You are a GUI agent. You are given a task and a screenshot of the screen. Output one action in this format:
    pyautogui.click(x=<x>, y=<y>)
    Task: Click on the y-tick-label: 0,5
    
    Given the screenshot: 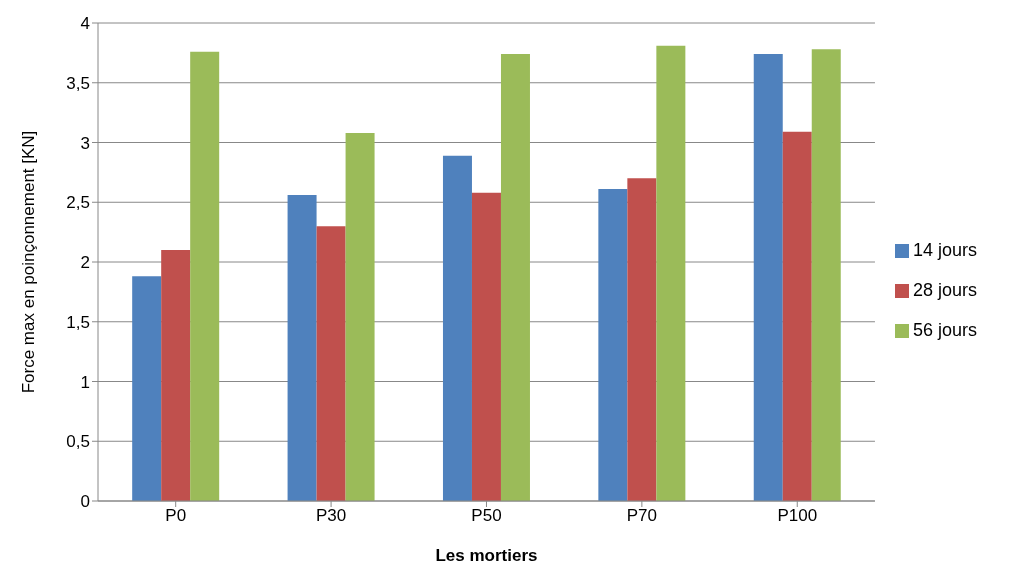 What is the action you would take?
    pyautogui.click(x=78, y=442)
    